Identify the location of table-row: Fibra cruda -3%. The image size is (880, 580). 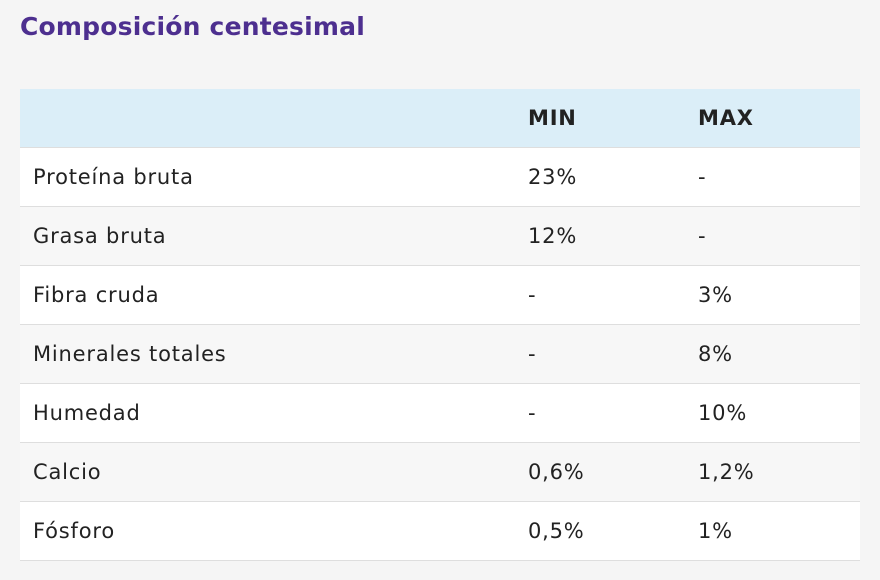
(440, 295).